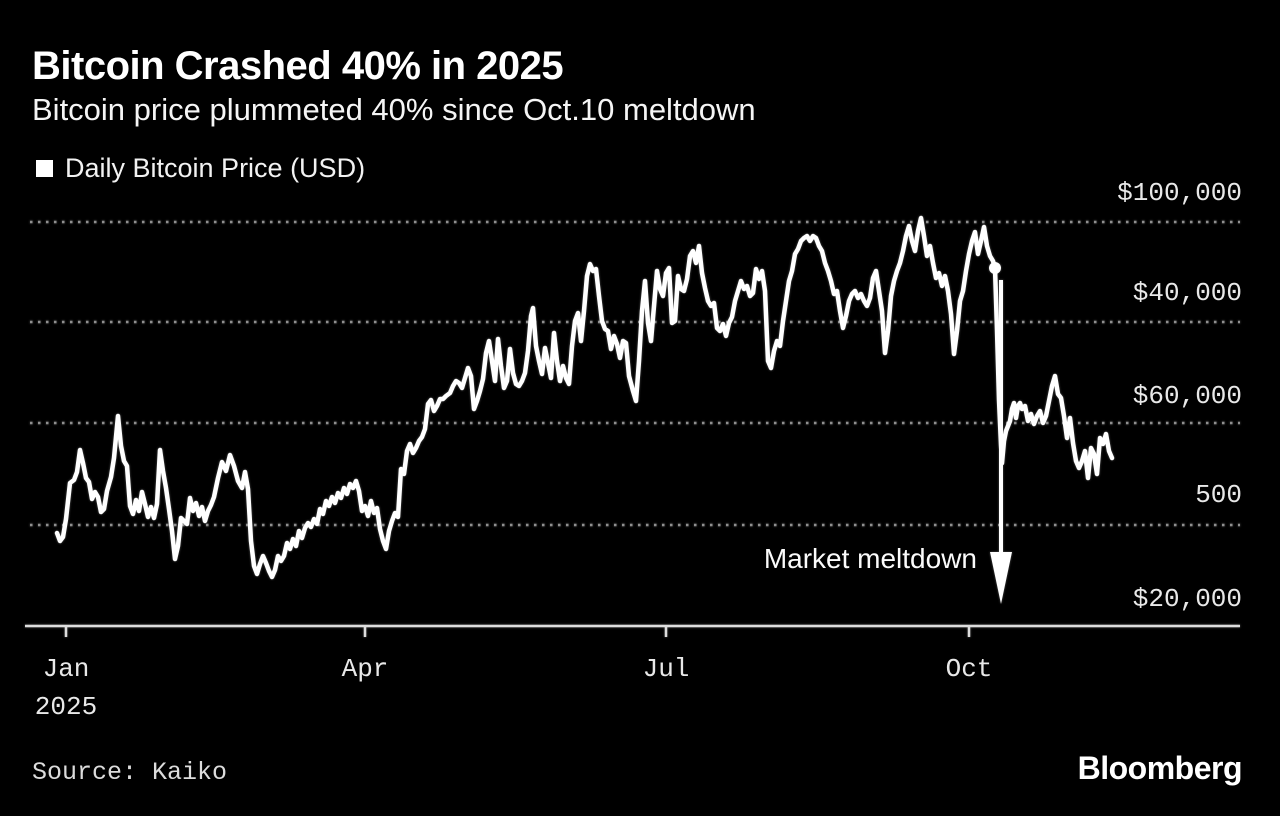 The image size is (1280, 816). I want to click on meltdown-annotation: Market meltdown, so click(870, 558).